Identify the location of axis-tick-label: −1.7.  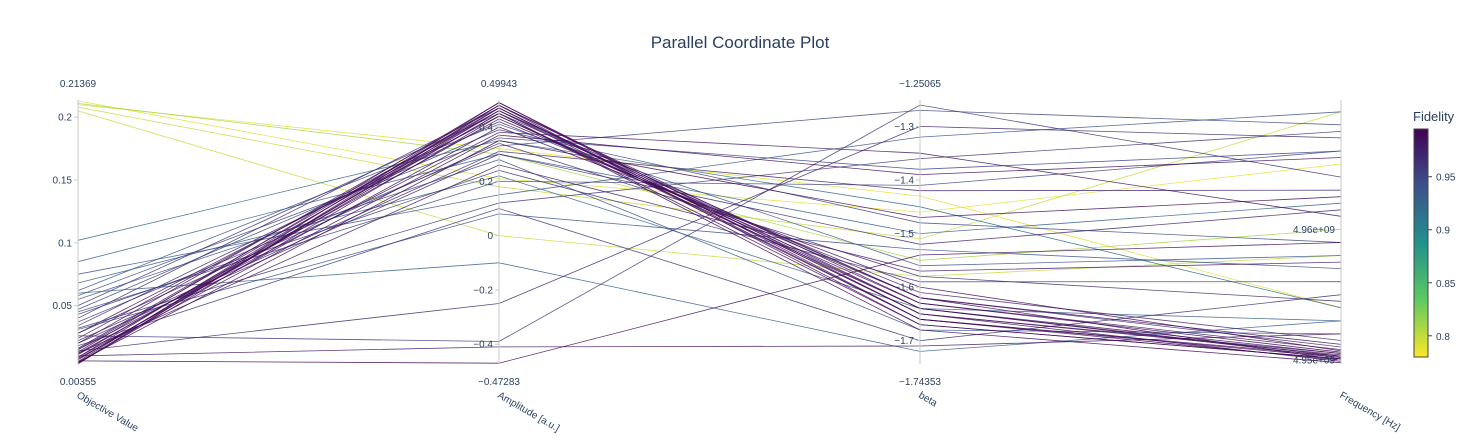
(904, 341).